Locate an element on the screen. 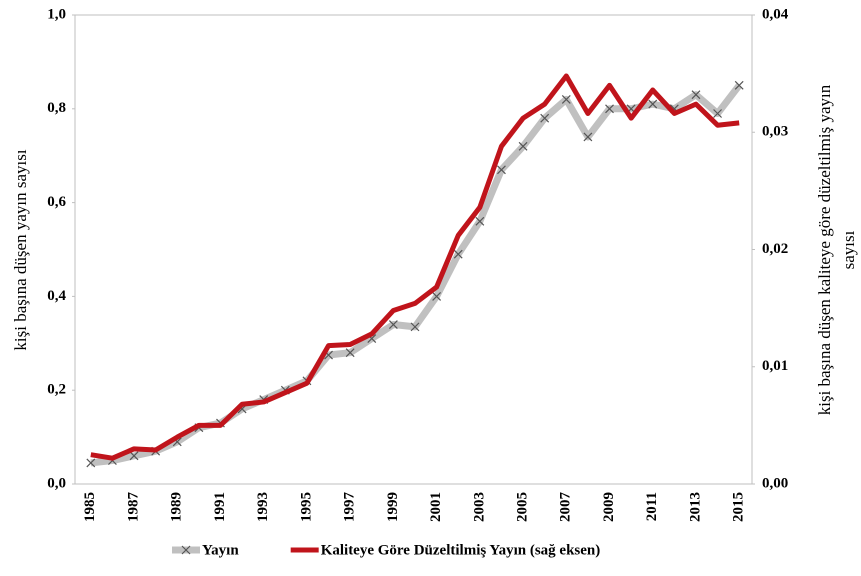  y2-tick-label: 0,00 is located at coordinates (775, 483).